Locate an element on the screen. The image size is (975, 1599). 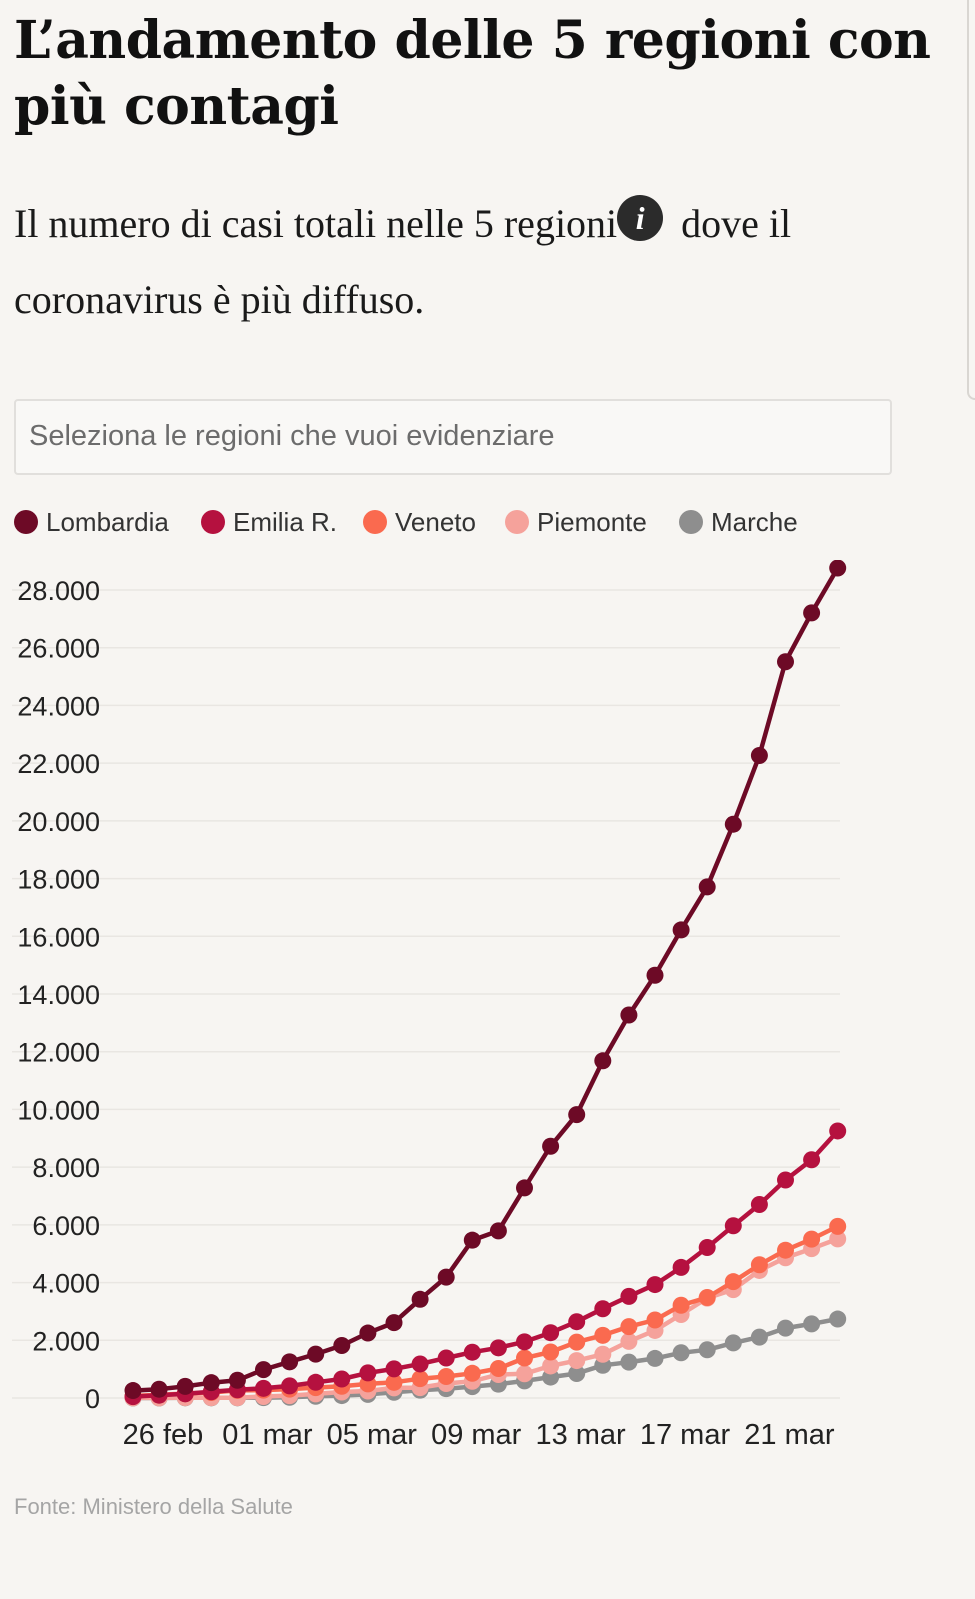
y-tick-label: 12.000 is located at coordinates (58, 1053).